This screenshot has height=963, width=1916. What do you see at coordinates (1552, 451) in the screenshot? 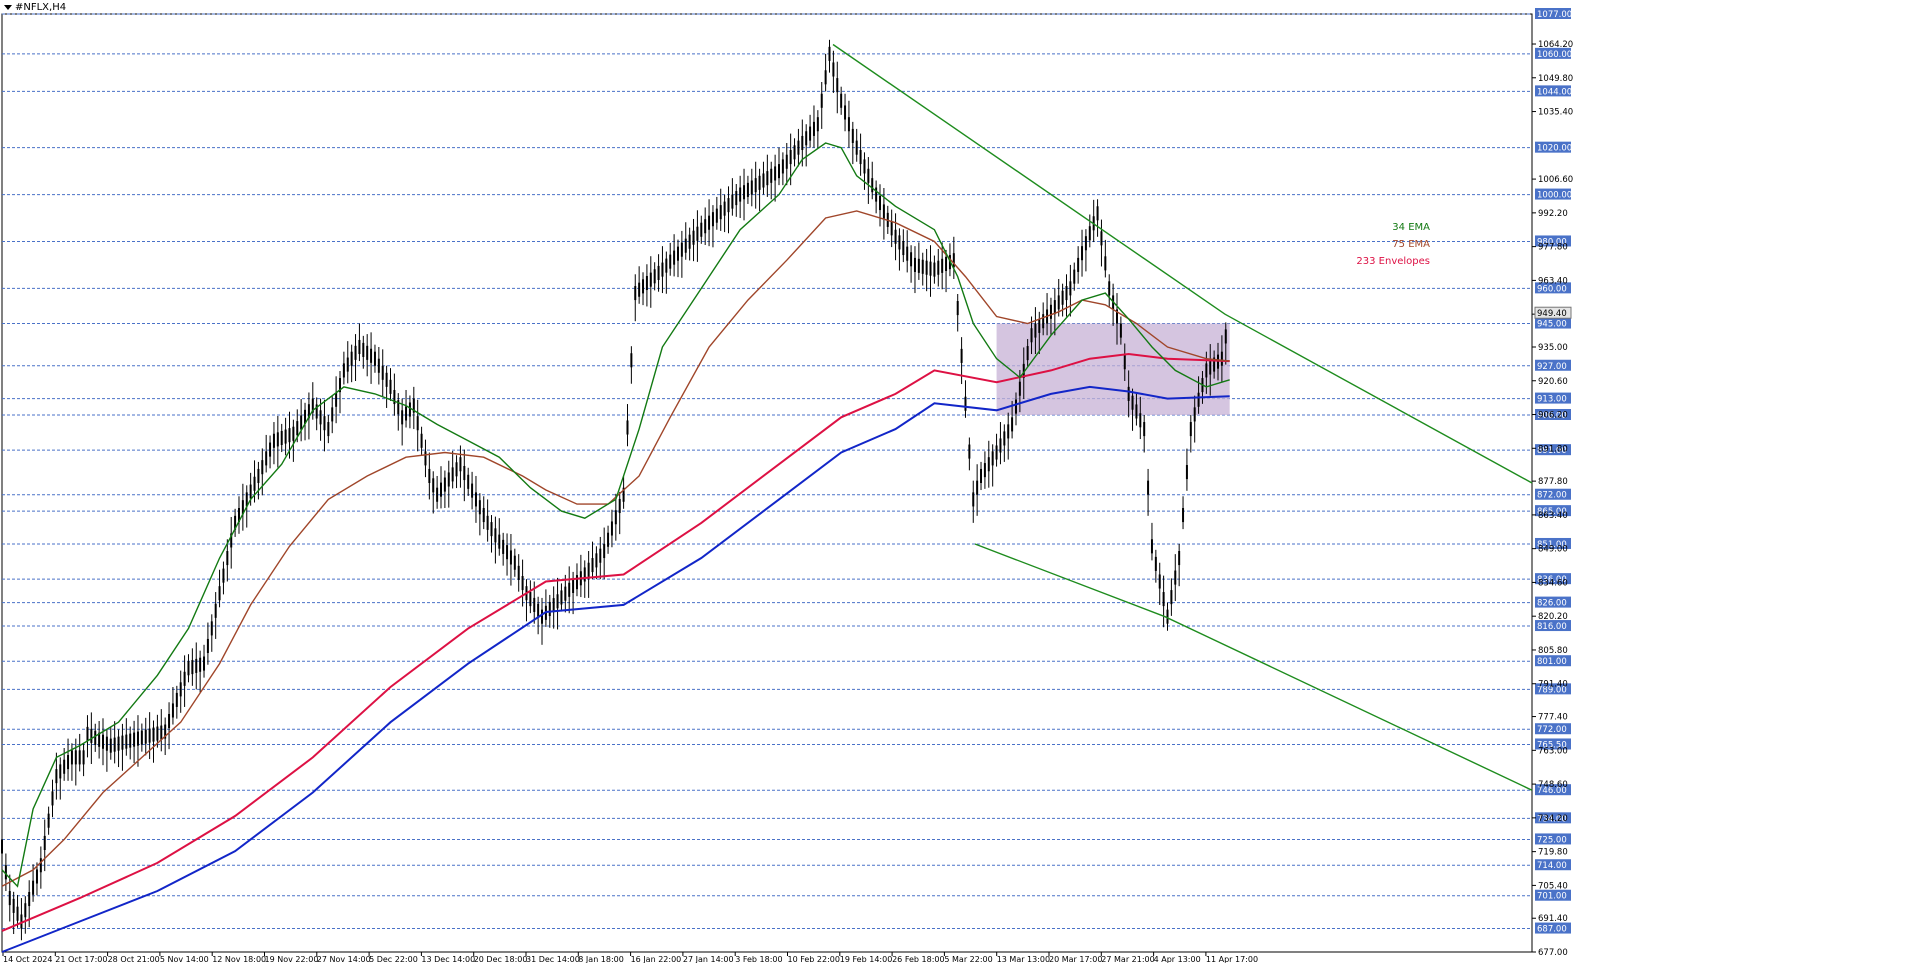
I see `level-label-text: 891.00` at bounding box center [1552, 451].